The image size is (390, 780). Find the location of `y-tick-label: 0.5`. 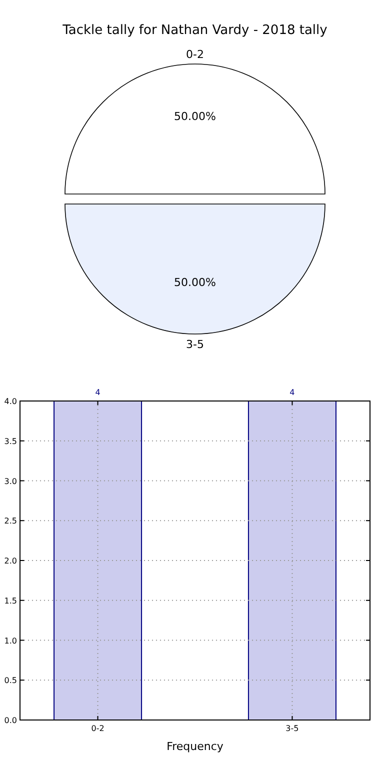

y-tick-label: 0.5 is located at coordinates (10, 681).